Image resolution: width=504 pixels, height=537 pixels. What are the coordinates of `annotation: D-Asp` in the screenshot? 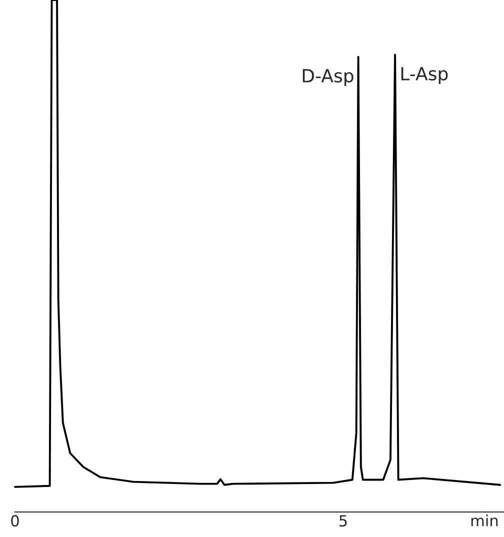 It's located at (328, 77).